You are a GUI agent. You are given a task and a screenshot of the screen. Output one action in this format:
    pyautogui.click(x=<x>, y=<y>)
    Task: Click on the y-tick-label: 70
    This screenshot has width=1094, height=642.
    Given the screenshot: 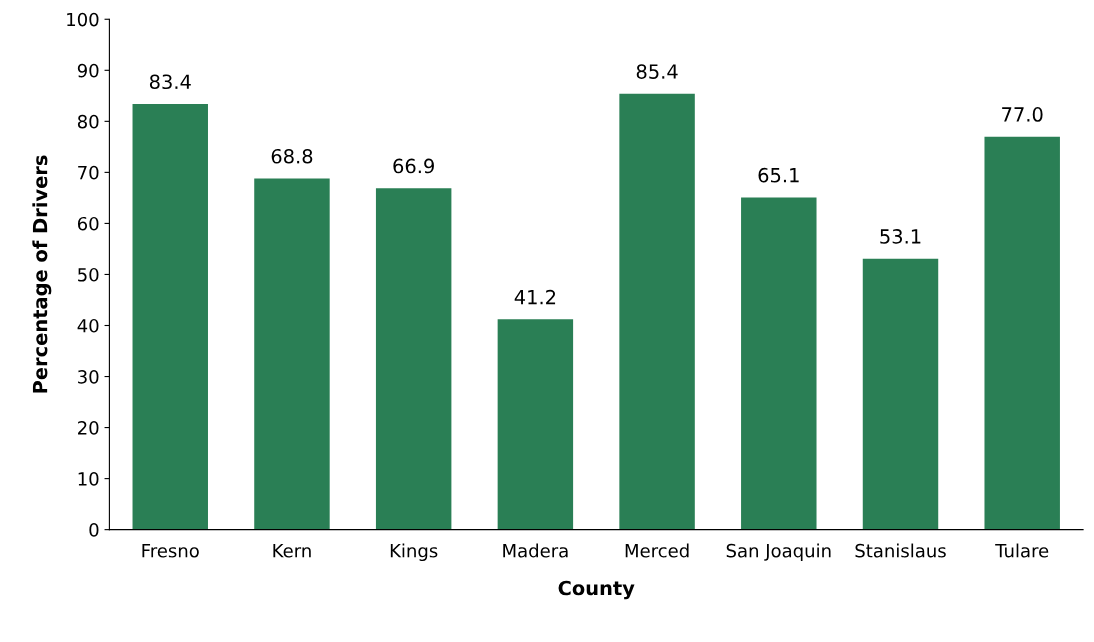 What is the action you would take?
    pyautogui.click(x=88, y=172)
    